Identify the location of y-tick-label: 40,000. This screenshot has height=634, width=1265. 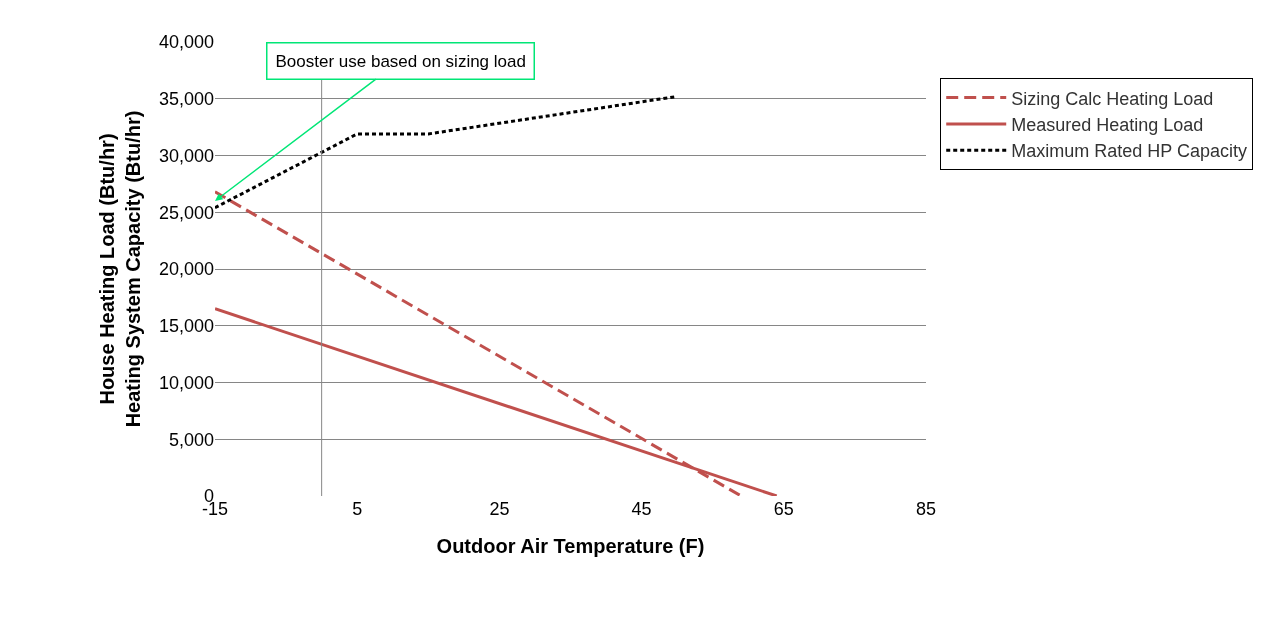
(186, 42).